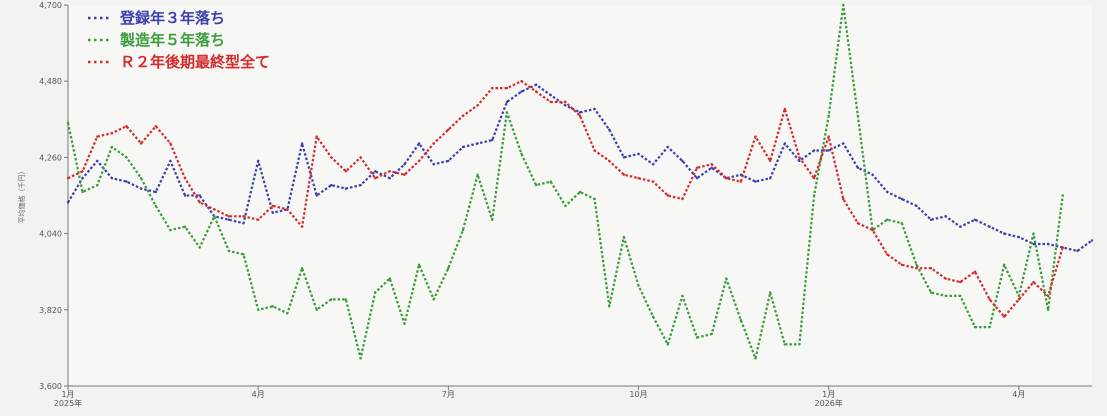  Describe the element at coordinates (172, 18) in the screenshot. I see `legend-label: 登録年３年落ち` at that location.